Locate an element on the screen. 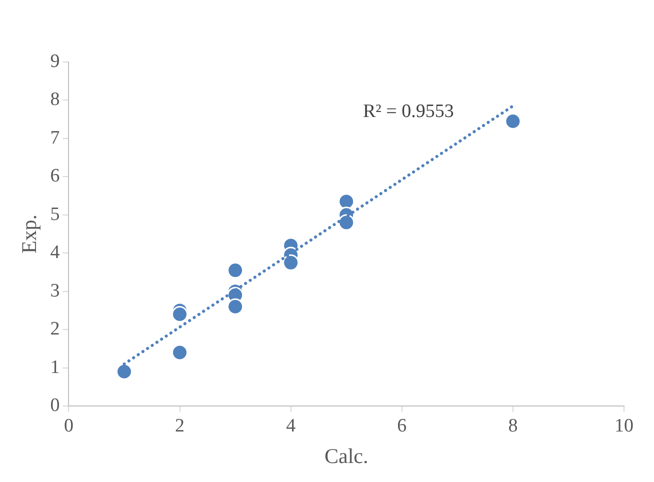 This screenshot has width=654, height=482. x-axis-title: Calc. is located at coordinates (346, 456).